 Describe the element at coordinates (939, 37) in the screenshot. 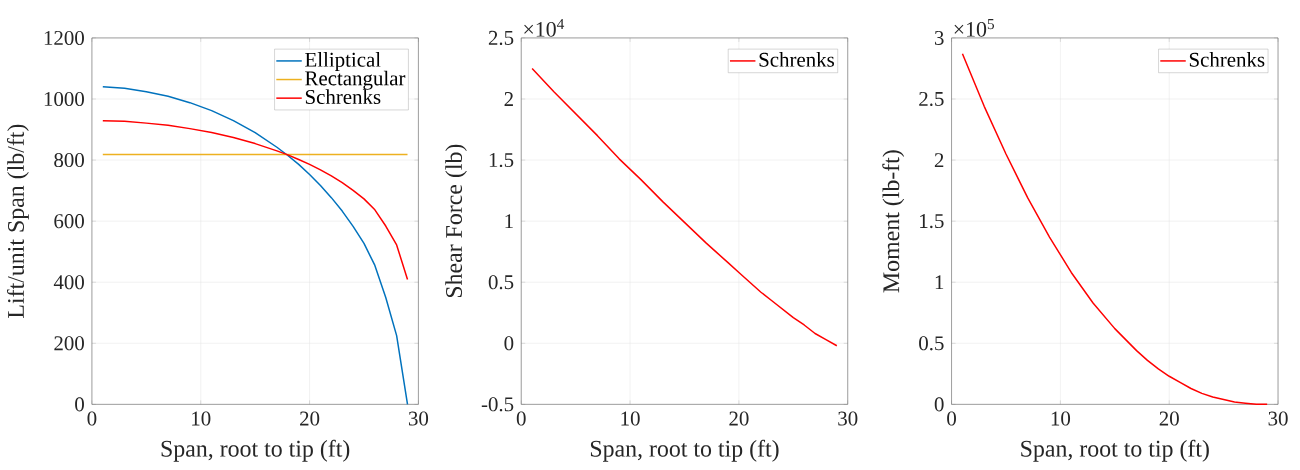

I see `y-tick-label: 3` at that location.